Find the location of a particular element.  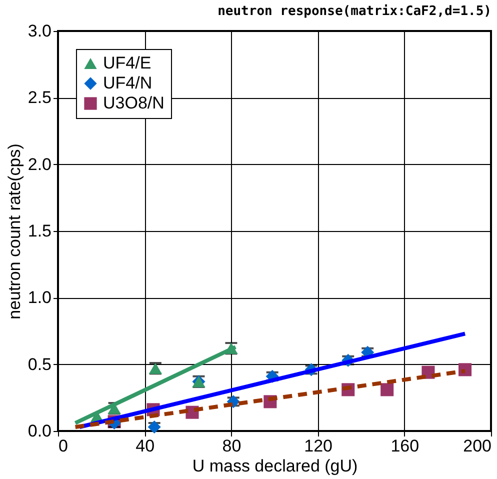

y-tick-label: 0.5 is located at coordinates (40, 364).